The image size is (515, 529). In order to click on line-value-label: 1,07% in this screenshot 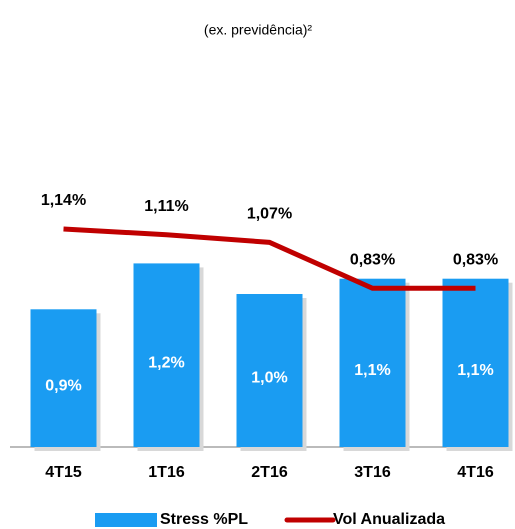, I will do `click(269, 214)`.